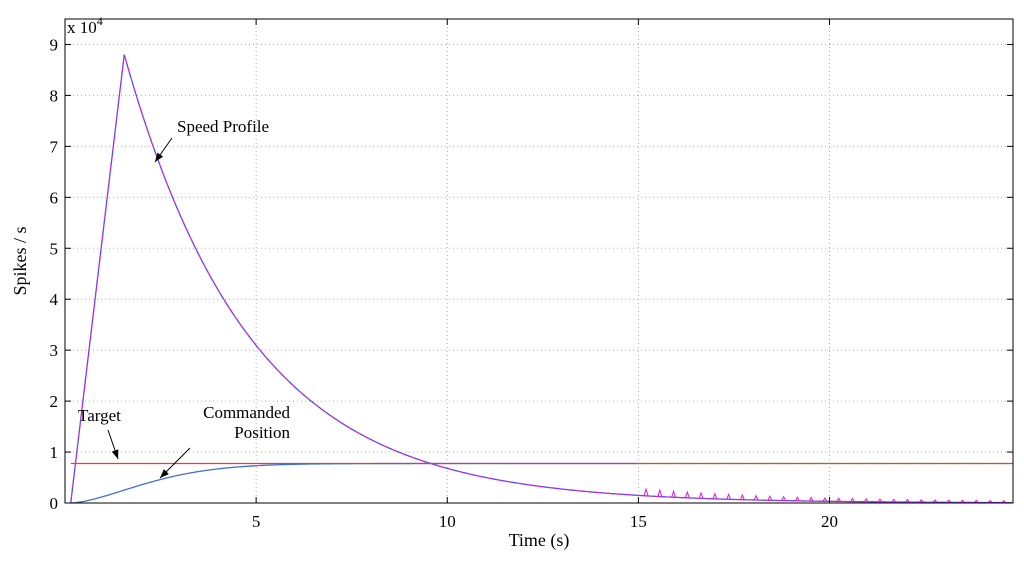 This screenshot has height=561, width=1024. What do you see at coordinates (354, 483) in the screenshot?
I see `commanded-position-line` at bounding box center [354, 483].